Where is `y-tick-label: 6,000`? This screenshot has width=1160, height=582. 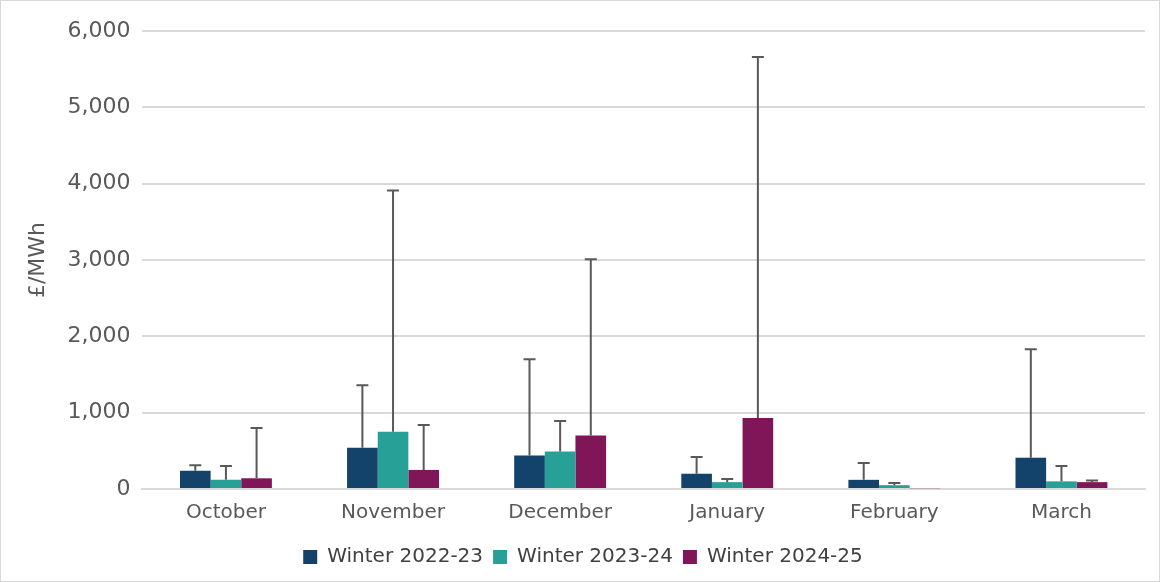
y-tick-label: 6,000 is located at coordinates (99, 29).